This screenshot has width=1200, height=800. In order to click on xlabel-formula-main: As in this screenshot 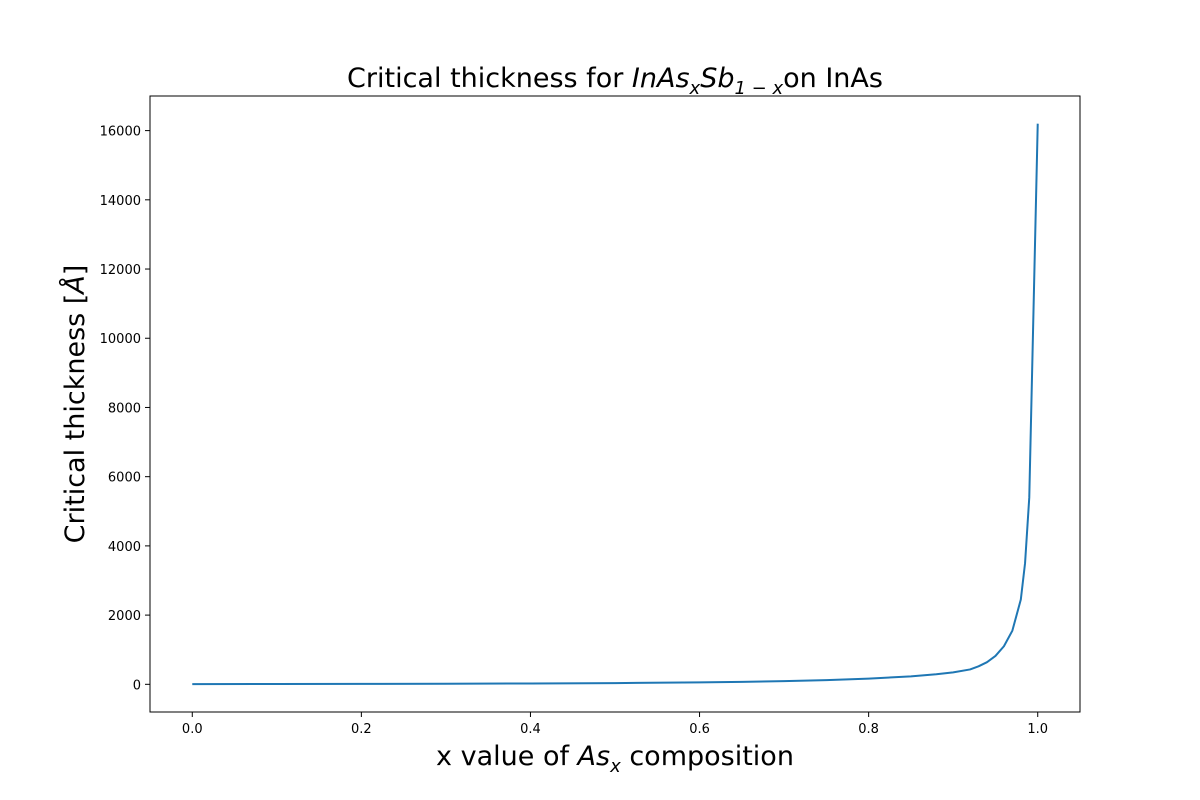, I will do `click(593, 756)`.